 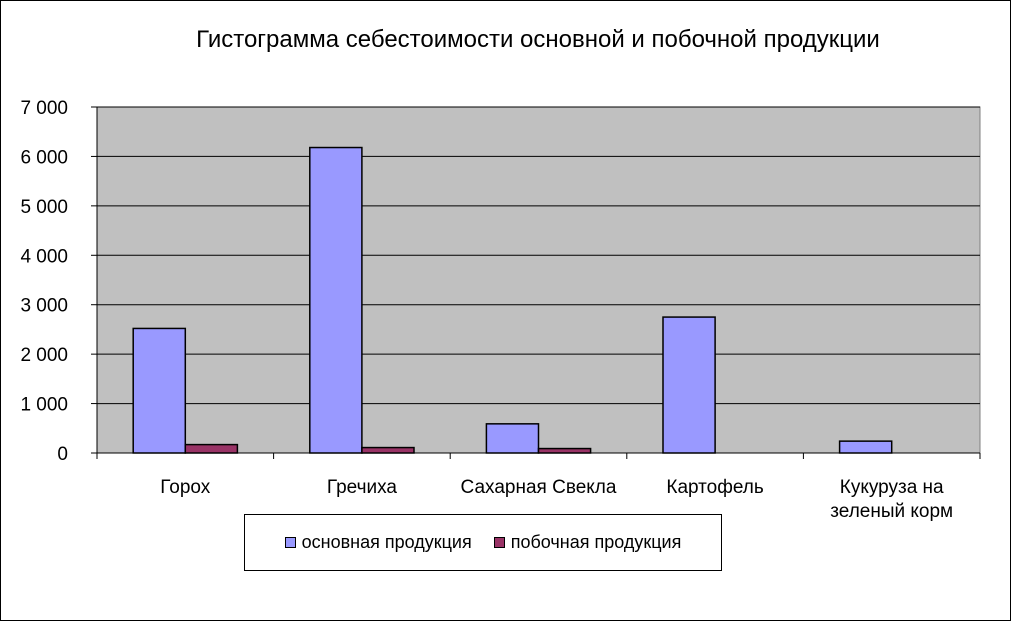 I want to click on legend-label-main: основная продукция, so click(x=386, y=542).